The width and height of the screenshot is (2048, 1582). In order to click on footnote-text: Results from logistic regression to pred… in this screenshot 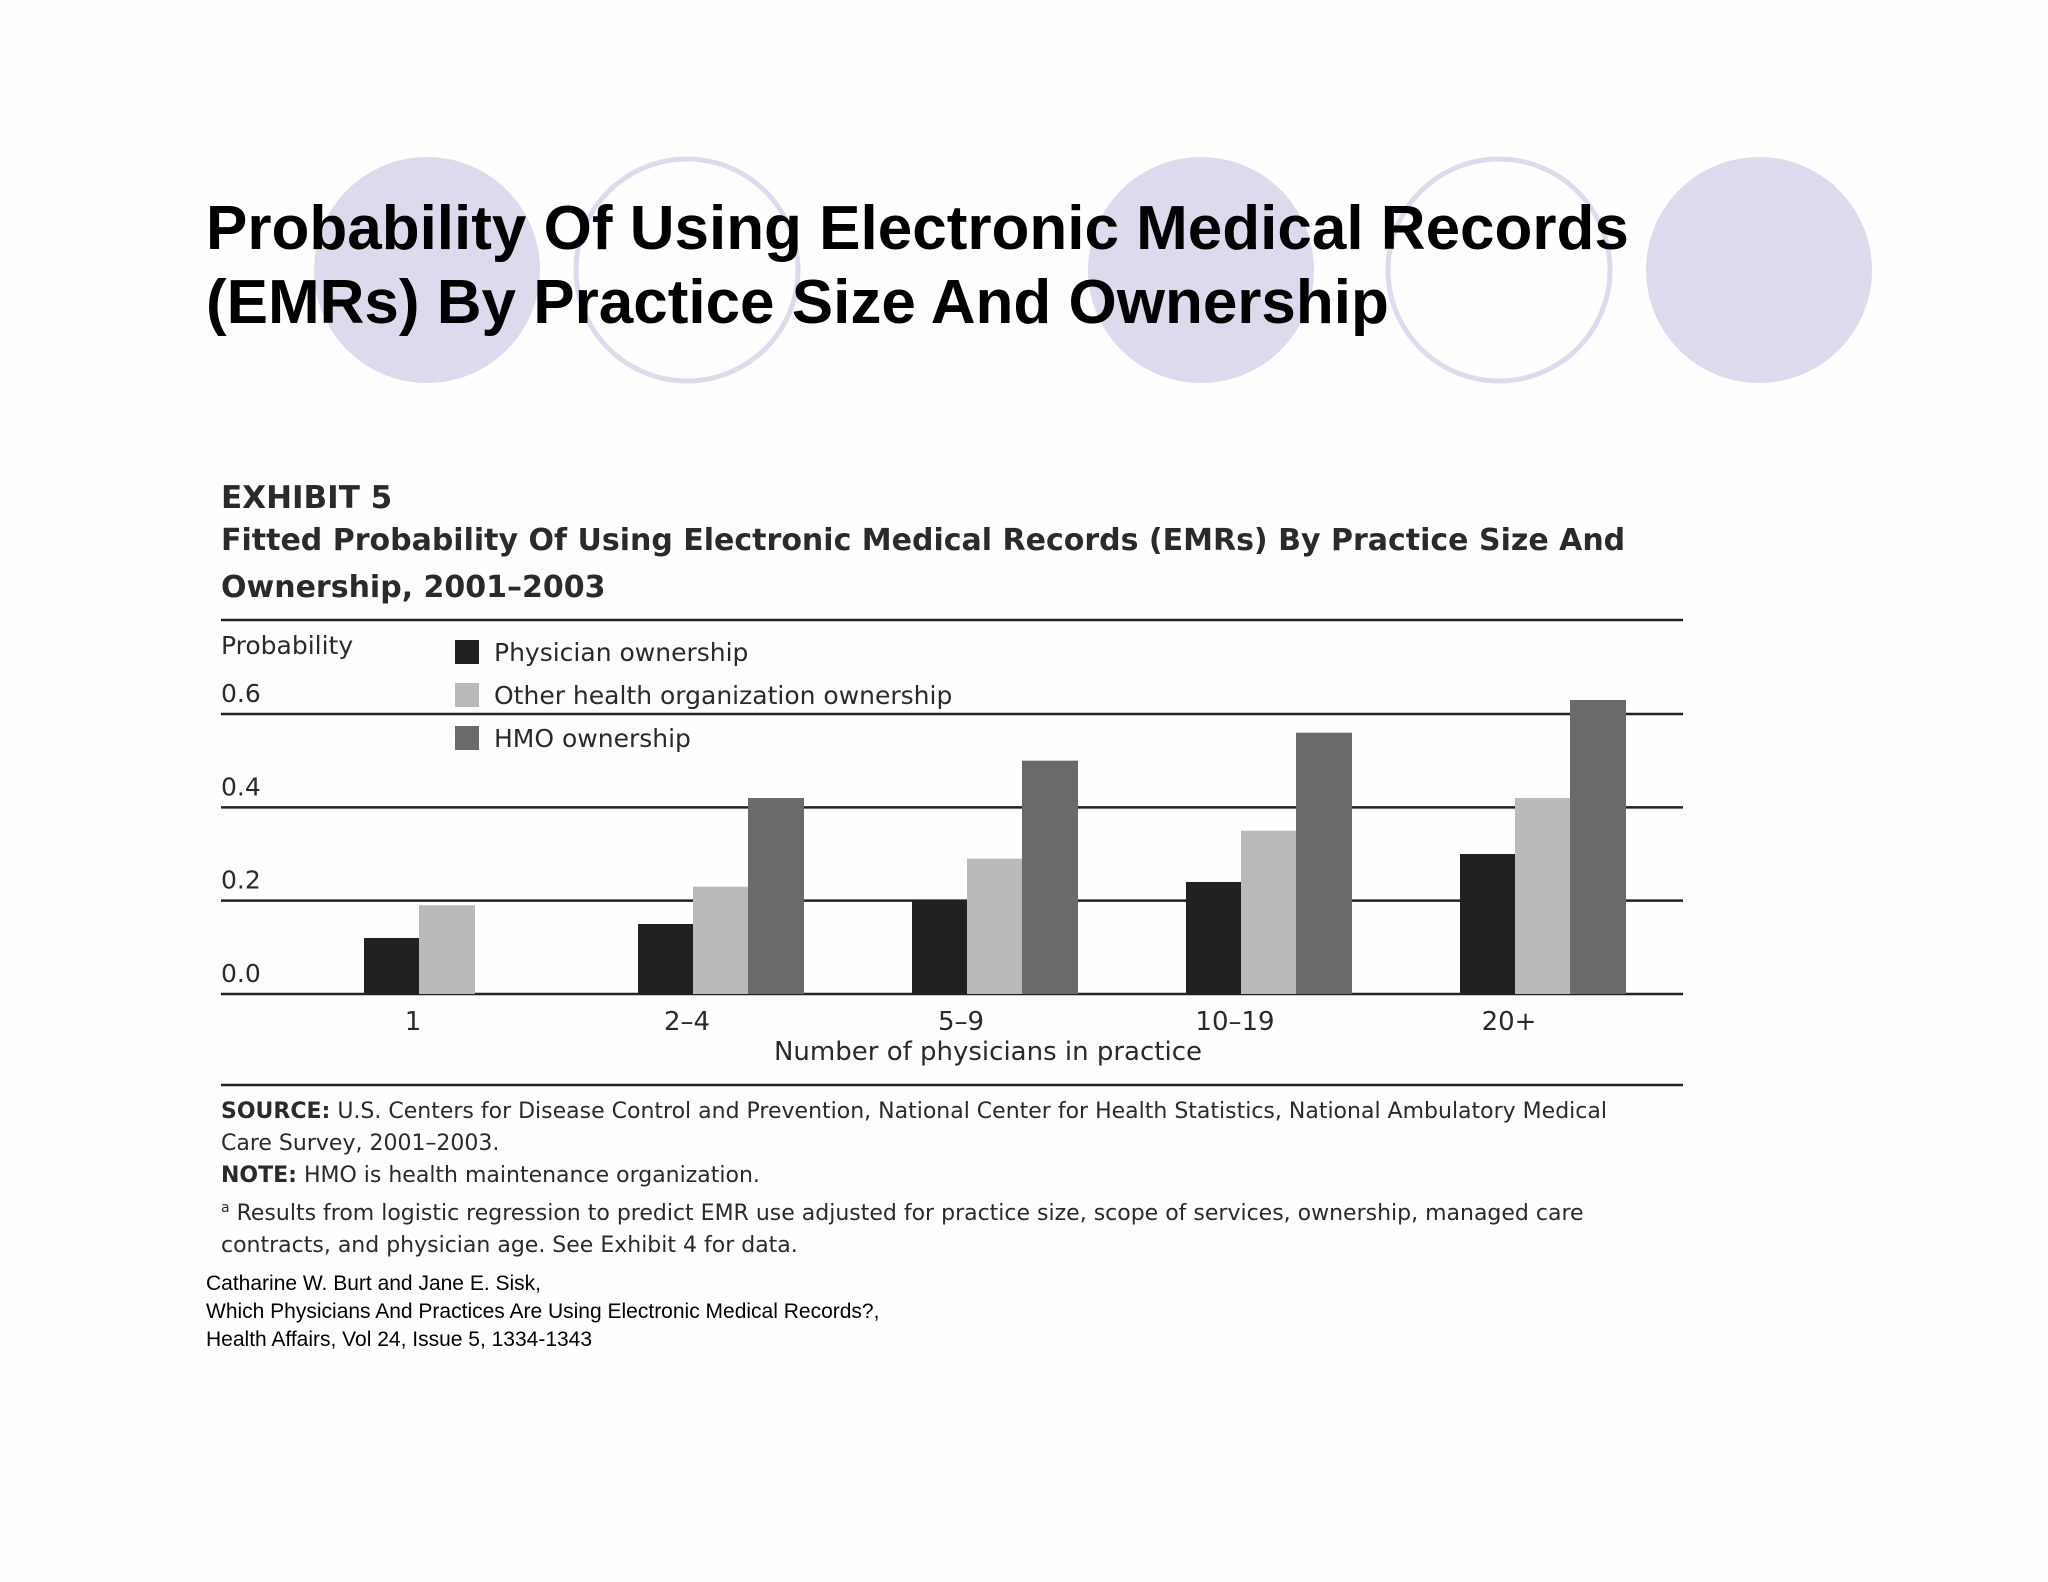, I will do `click(902, 1229)`.